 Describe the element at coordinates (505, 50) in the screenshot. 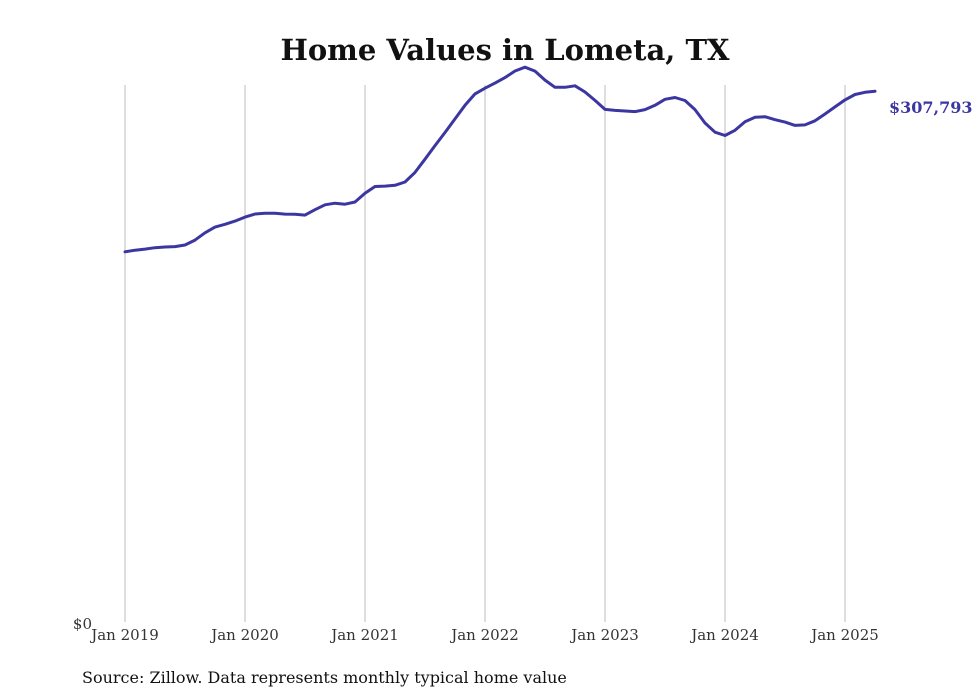

I see `chart-title: Home Values in Lometa, TX` at that location.